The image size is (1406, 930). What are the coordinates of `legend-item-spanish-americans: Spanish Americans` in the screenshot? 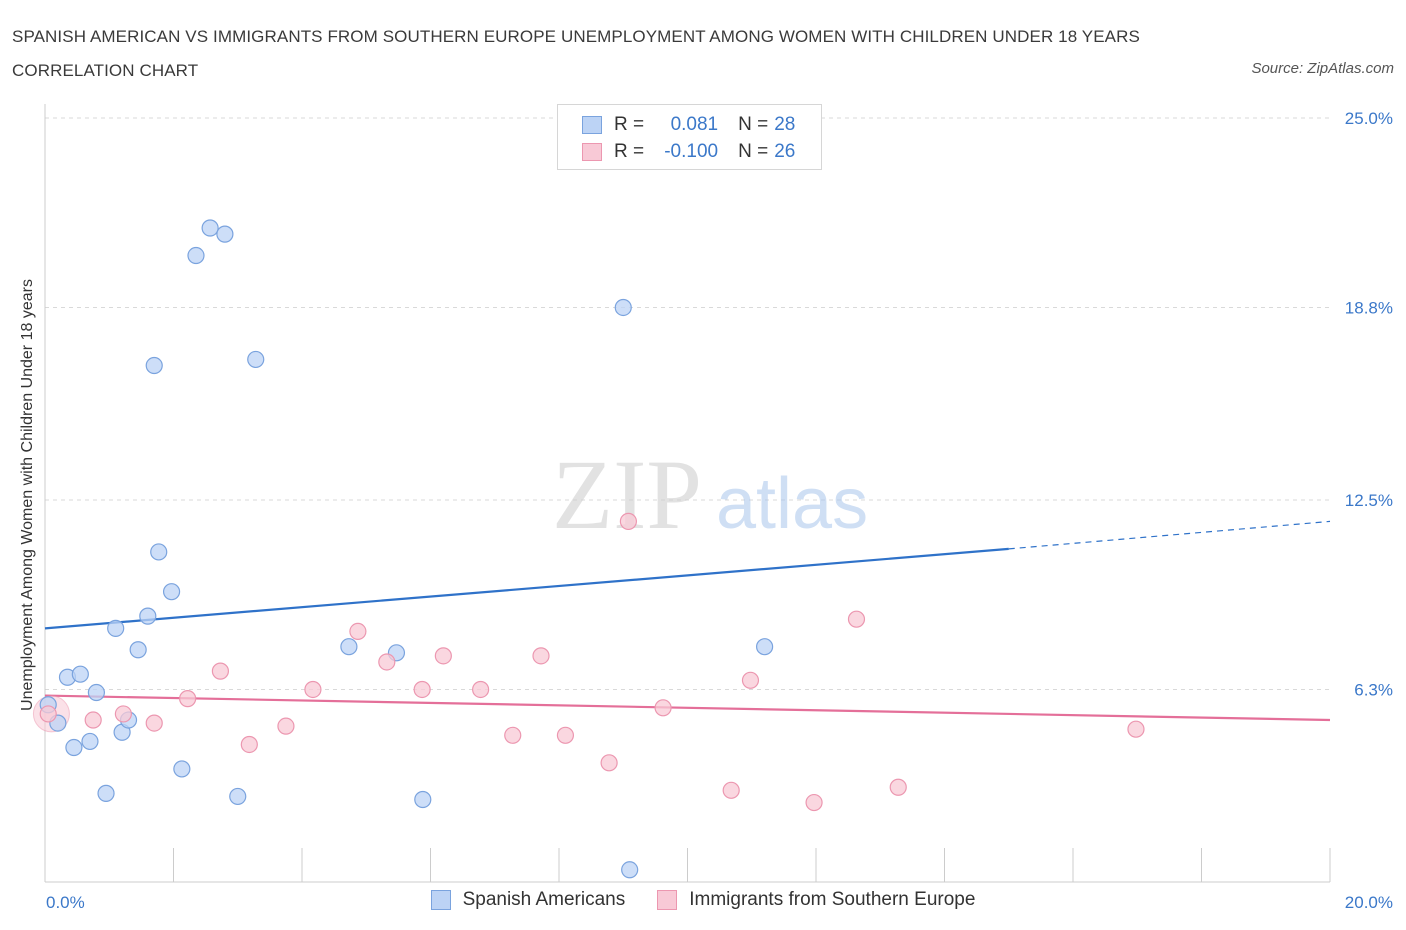 It's located at (528, 900).